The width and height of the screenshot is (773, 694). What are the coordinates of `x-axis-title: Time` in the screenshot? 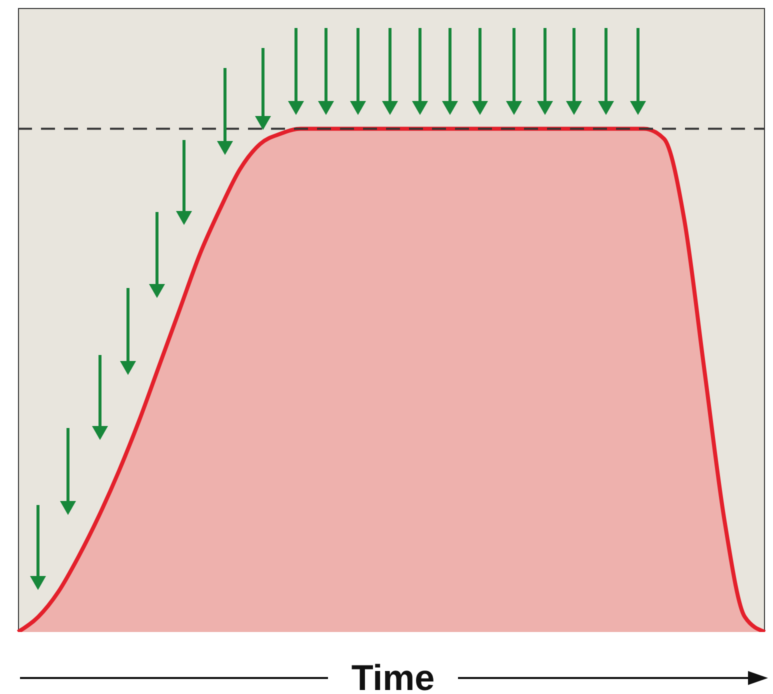 It's located at (393, 675).